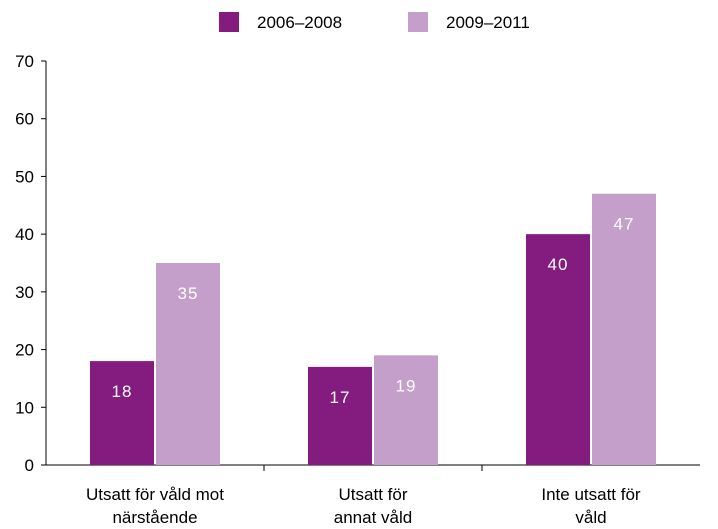  I want to click on x-category-label: Inte utsatt för, so click(591, 494).